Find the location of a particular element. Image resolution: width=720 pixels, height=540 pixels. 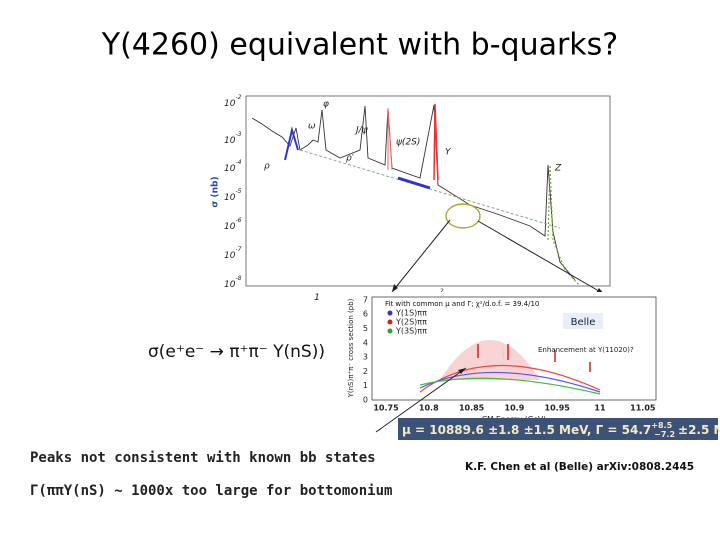

phi-peak is located at coordinates (291, 143).